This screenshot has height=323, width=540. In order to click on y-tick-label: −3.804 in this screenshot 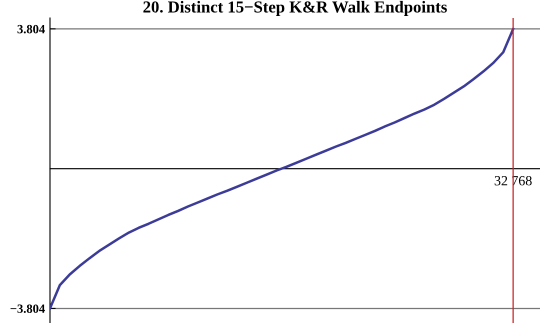, I will do `click(27, 308)`.